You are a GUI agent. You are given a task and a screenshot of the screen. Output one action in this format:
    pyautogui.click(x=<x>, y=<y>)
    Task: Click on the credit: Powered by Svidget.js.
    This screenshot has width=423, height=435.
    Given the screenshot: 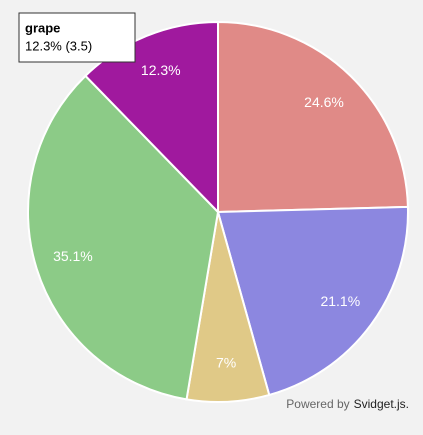 What is the action you would take?
    pyautogui.click(x=347, y=404)
    